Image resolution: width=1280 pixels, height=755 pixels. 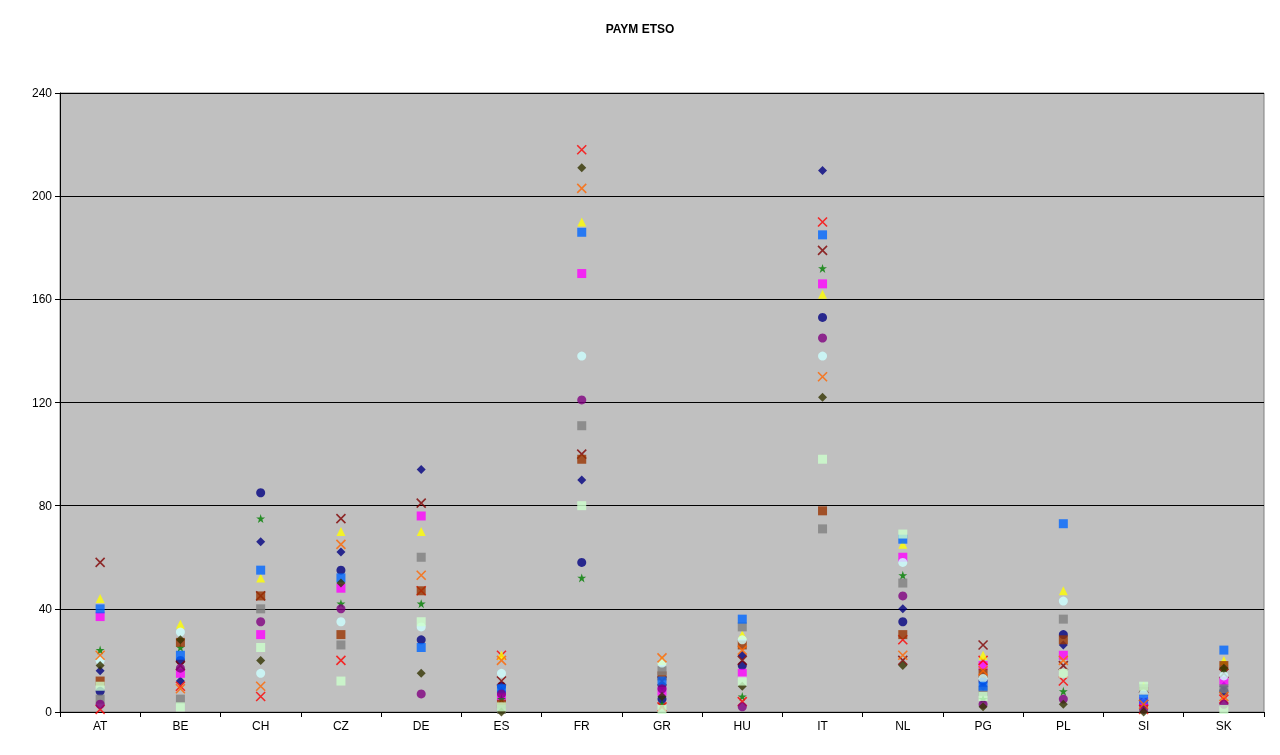 What do you see at coordinates (582, 726) in the screenshot?
I see `x-tick-label: FR` at bounding box center [582, 726].